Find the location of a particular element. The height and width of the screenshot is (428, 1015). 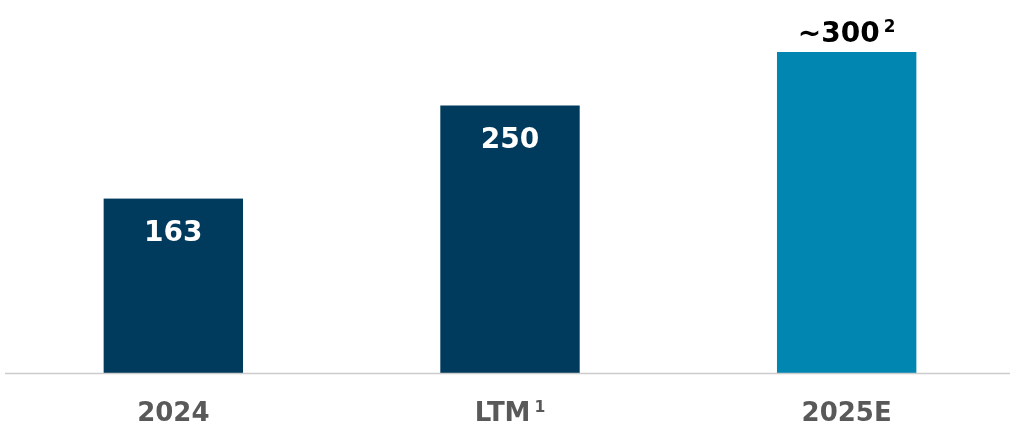

data-label: ~300$^{2}$ is located at coordinates (846, 32).